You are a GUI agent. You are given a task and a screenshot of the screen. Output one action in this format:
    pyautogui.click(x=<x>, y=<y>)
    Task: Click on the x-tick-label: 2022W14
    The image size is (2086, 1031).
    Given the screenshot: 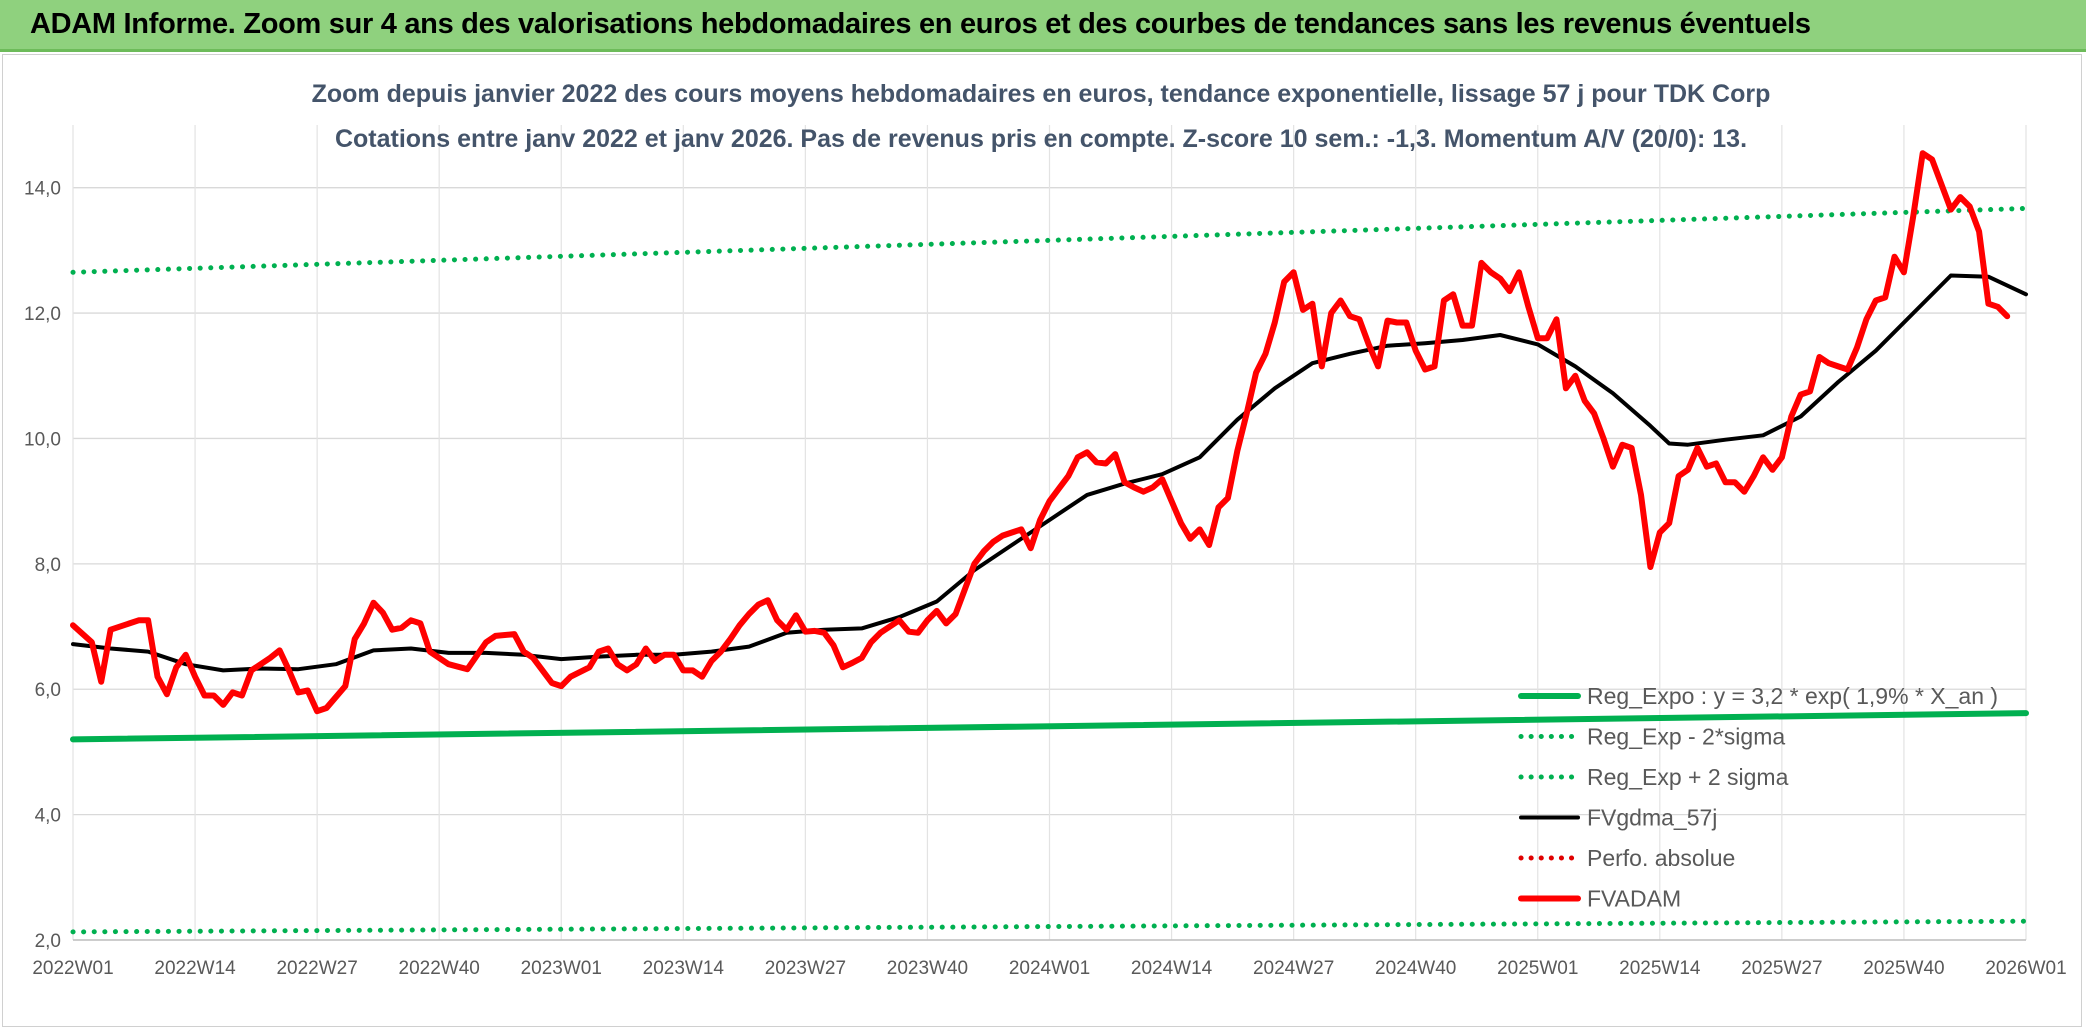 What is the action you would take?
    pyautogui.click(x=195, y=968)
    